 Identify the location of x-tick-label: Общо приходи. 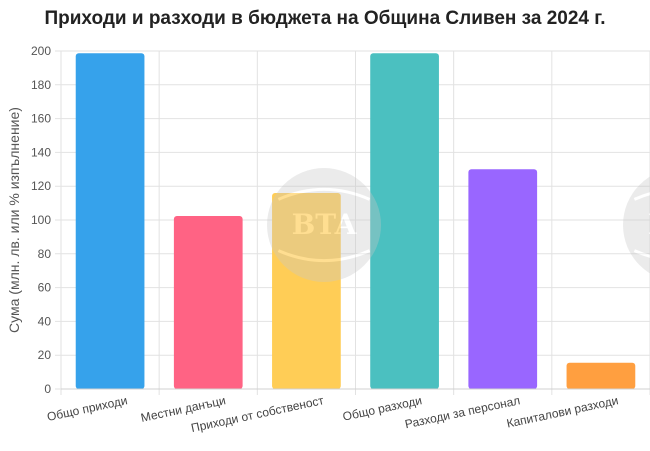
(87, 408).